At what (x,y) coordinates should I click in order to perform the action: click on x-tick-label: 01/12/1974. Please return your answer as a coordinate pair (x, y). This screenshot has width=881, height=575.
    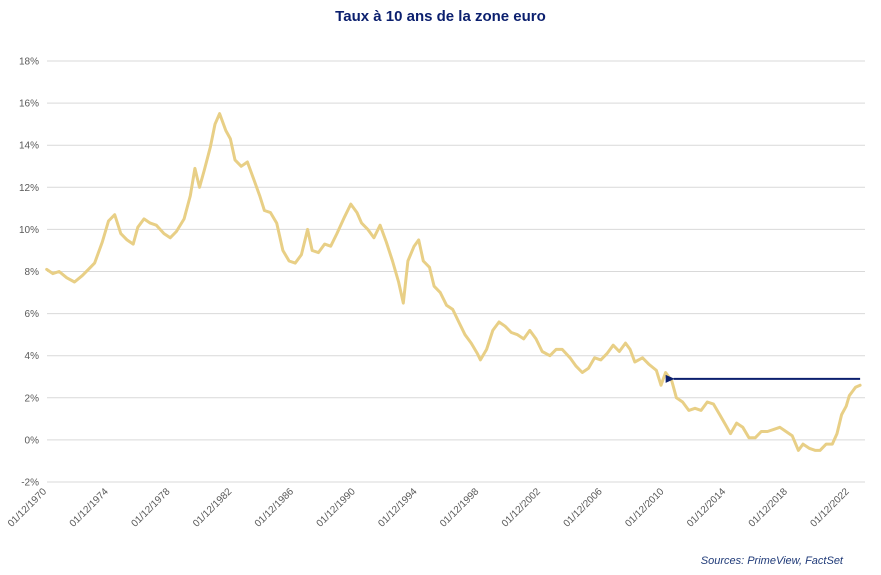
    Looking at the image, I should click on (89, 507).